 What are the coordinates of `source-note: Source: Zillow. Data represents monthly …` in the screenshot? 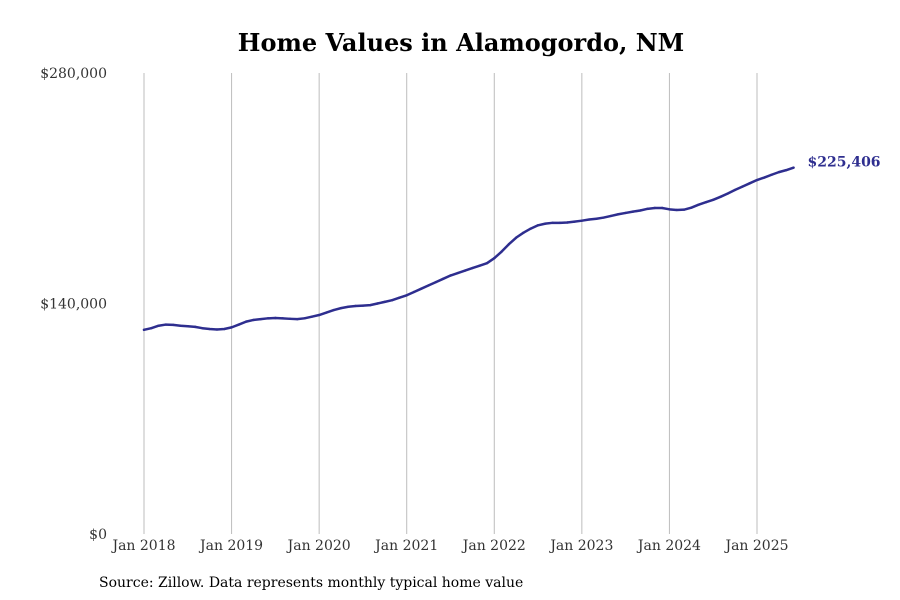 It's located at (311, 583).